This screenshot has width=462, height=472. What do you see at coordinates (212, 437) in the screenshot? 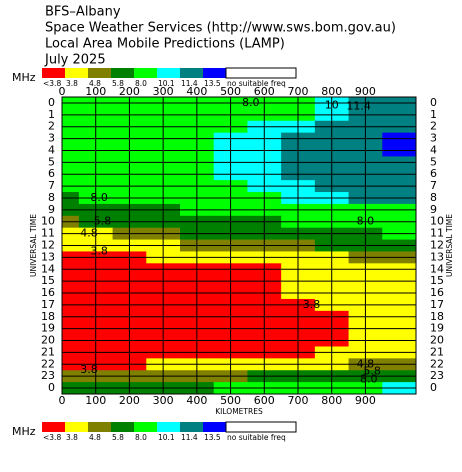
I see `legend-label: 13.5` at bounding box center [212, 437].